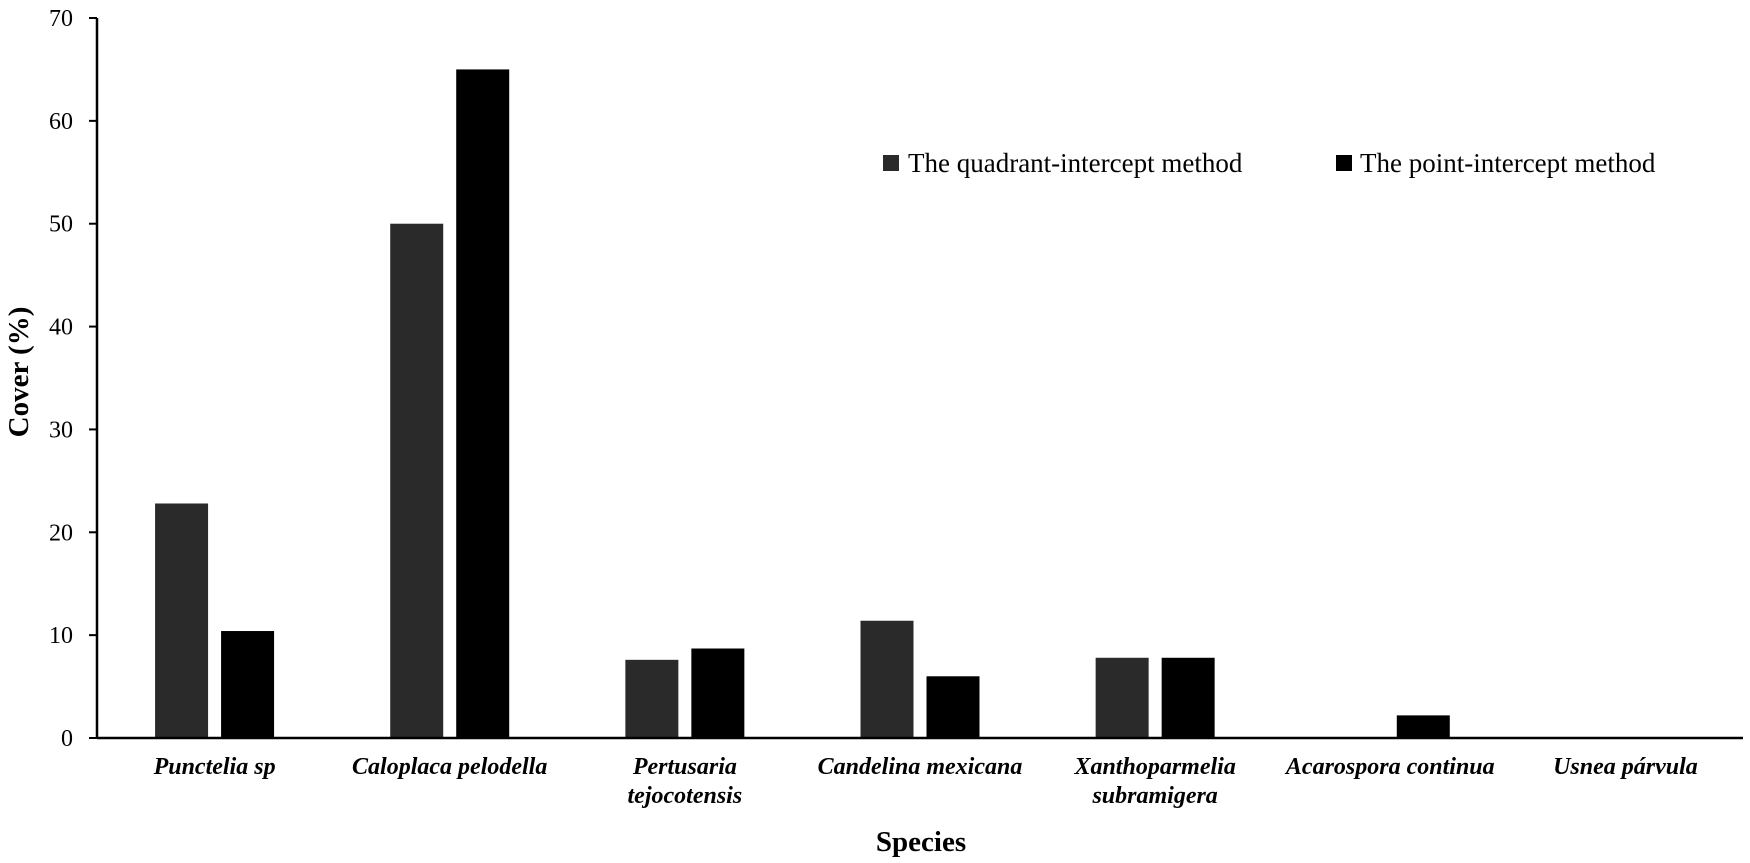 The width and height of the screenshot is (1750, 863). Describe the element at coordinates (1508, 163) in the screenshot. I see `legend-label-2: The point-intercept method` at that location.